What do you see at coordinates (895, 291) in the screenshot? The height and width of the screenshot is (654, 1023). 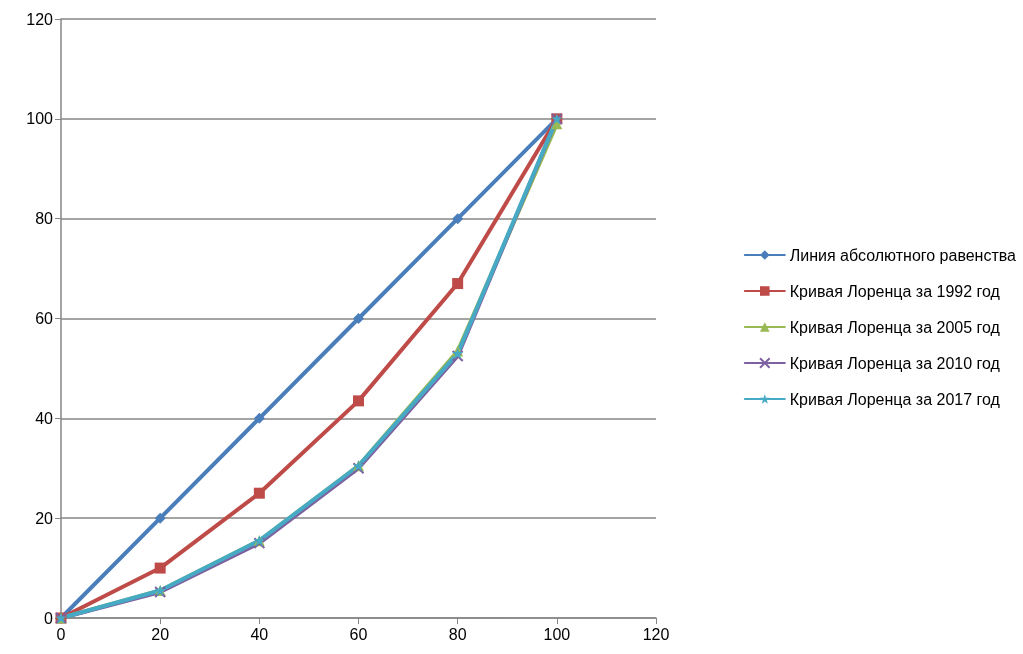 I see `legend-label: Кривая Лоренца за 1992 год` at bounding box center [895, 291].